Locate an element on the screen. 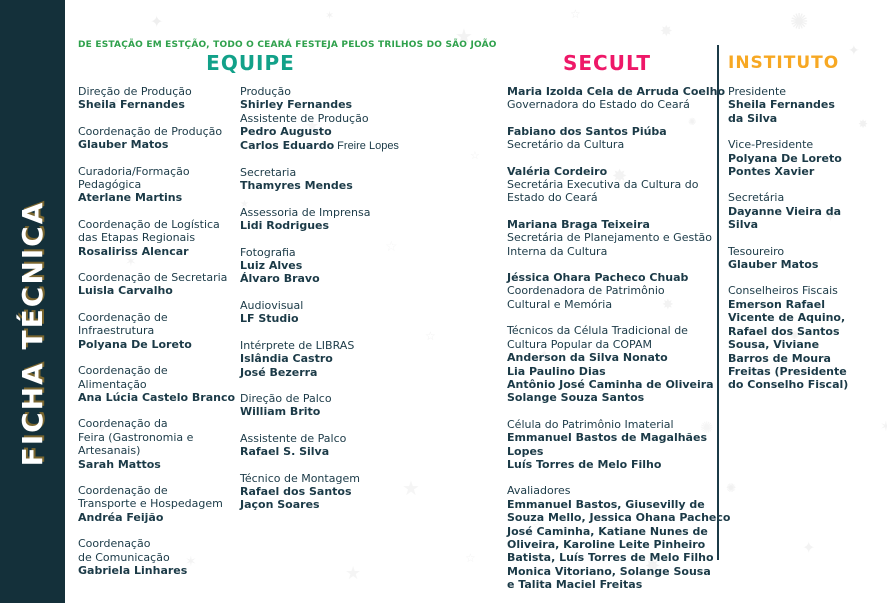 Image resolution: width=887 pixels, height=605 pixels. star-icon: ✺ is located at coordinates (731, 488).